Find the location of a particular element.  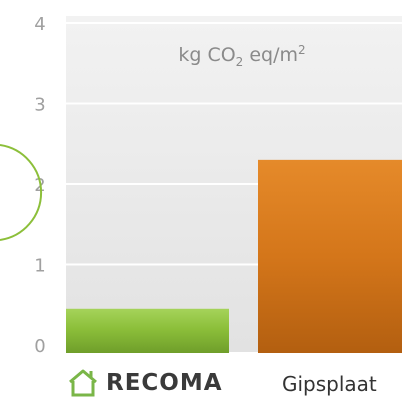

x-tick-label-gipsplaat: Gipsplaat is located at coordinates (329, 384).